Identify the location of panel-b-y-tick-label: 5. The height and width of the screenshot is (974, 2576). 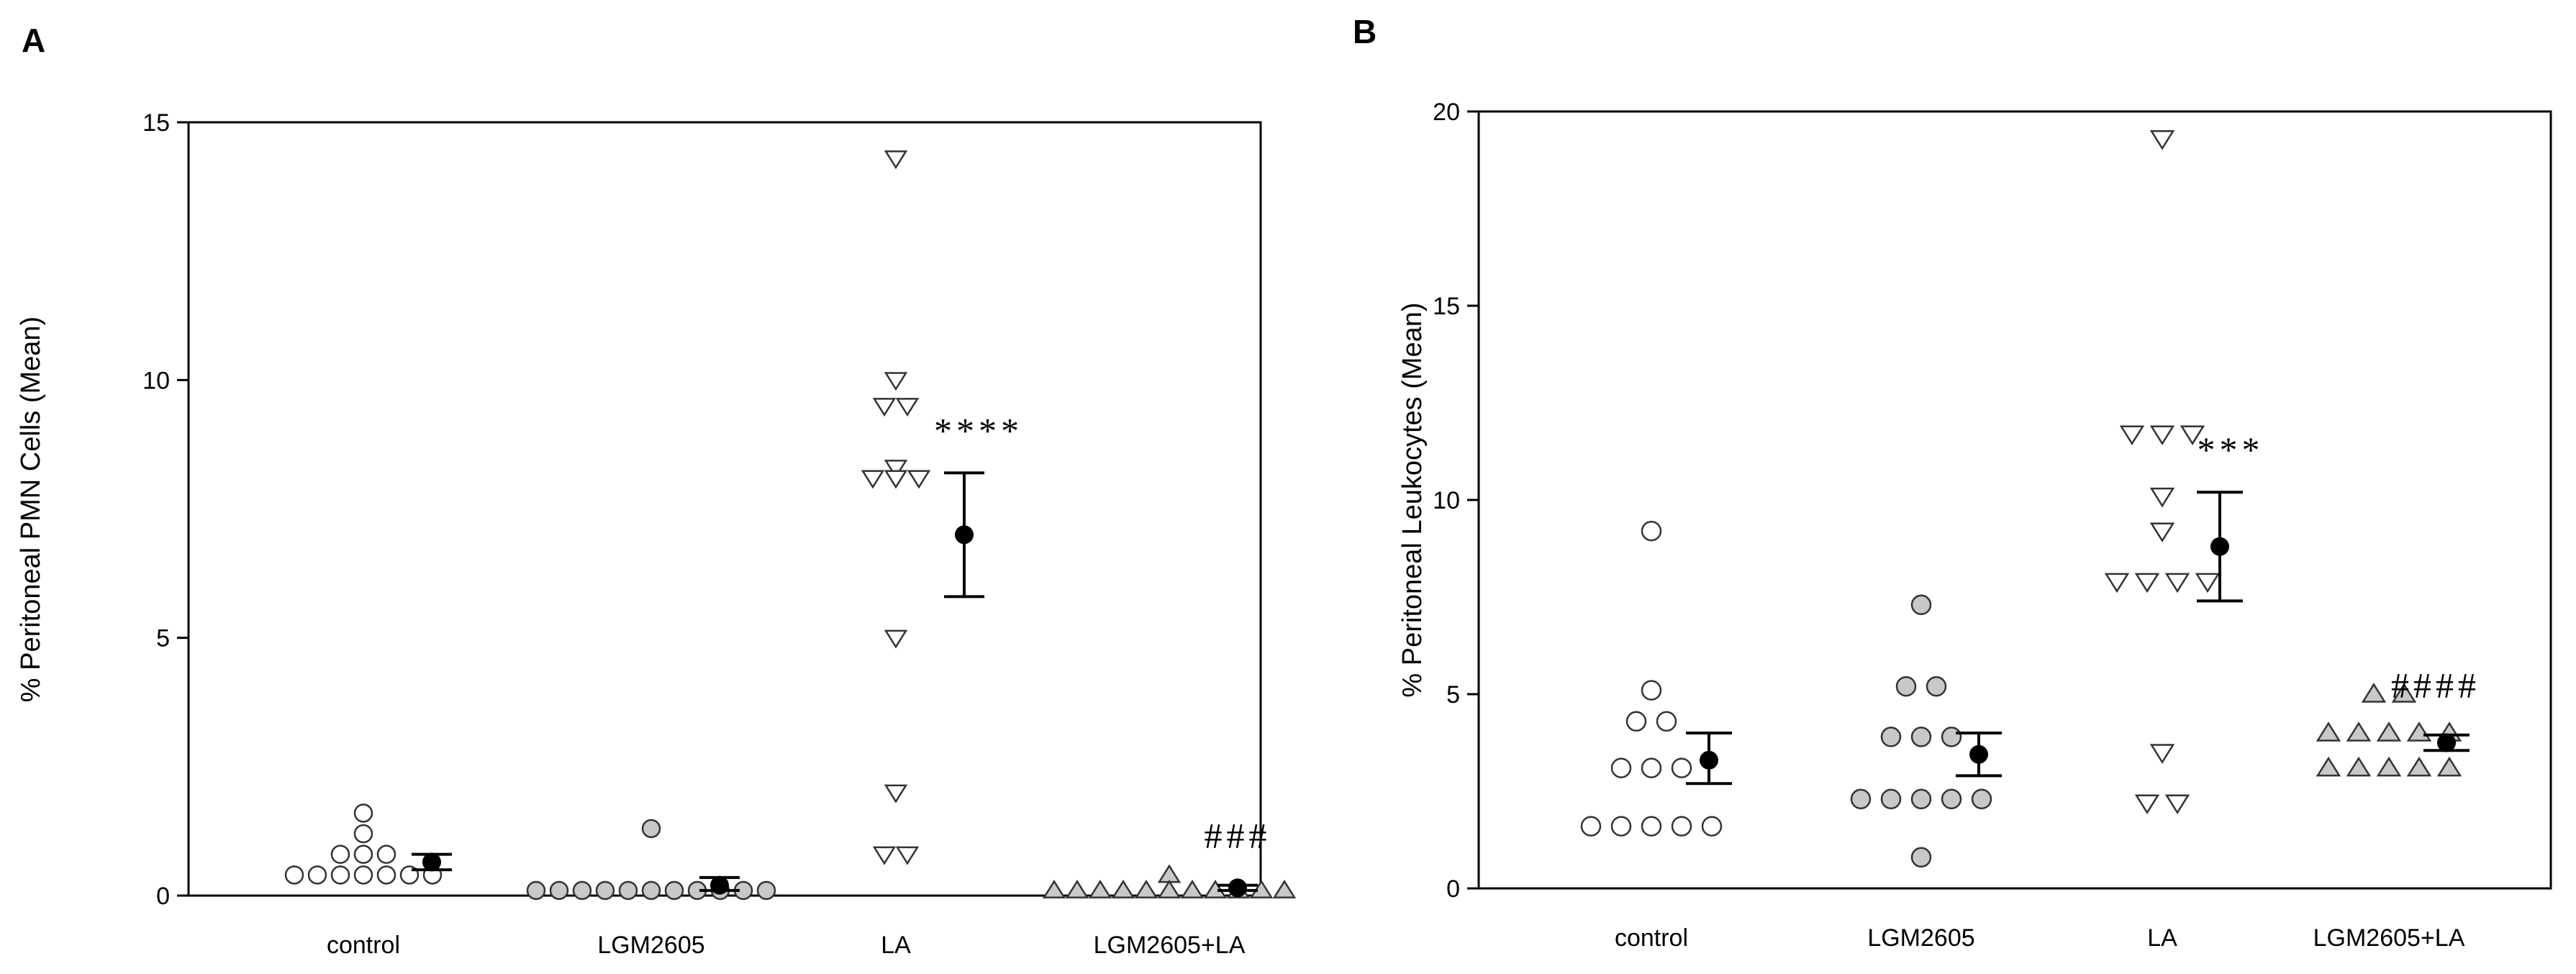
(1453, 695).